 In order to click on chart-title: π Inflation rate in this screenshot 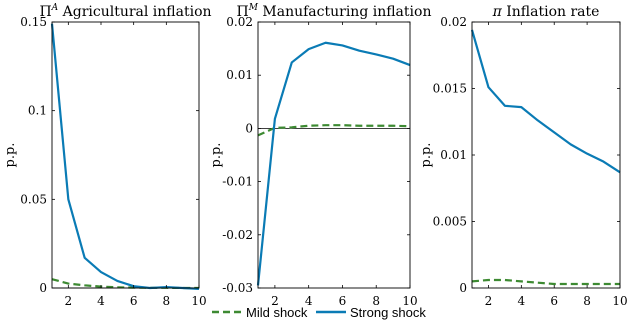, I will do `click(546, 12)`.